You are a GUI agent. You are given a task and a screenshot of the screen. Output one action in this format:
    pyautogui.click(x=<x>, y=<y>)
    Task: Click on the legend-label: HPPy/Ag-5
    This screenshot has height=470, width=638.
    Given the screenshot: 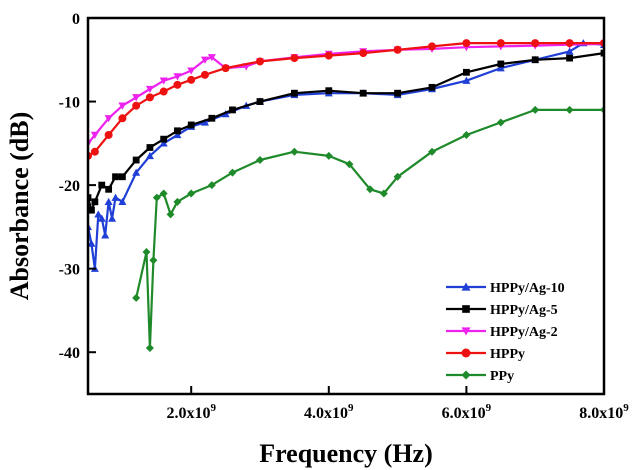 What is the action you would take?
    pyautogui.click(x=524, y=310)
    